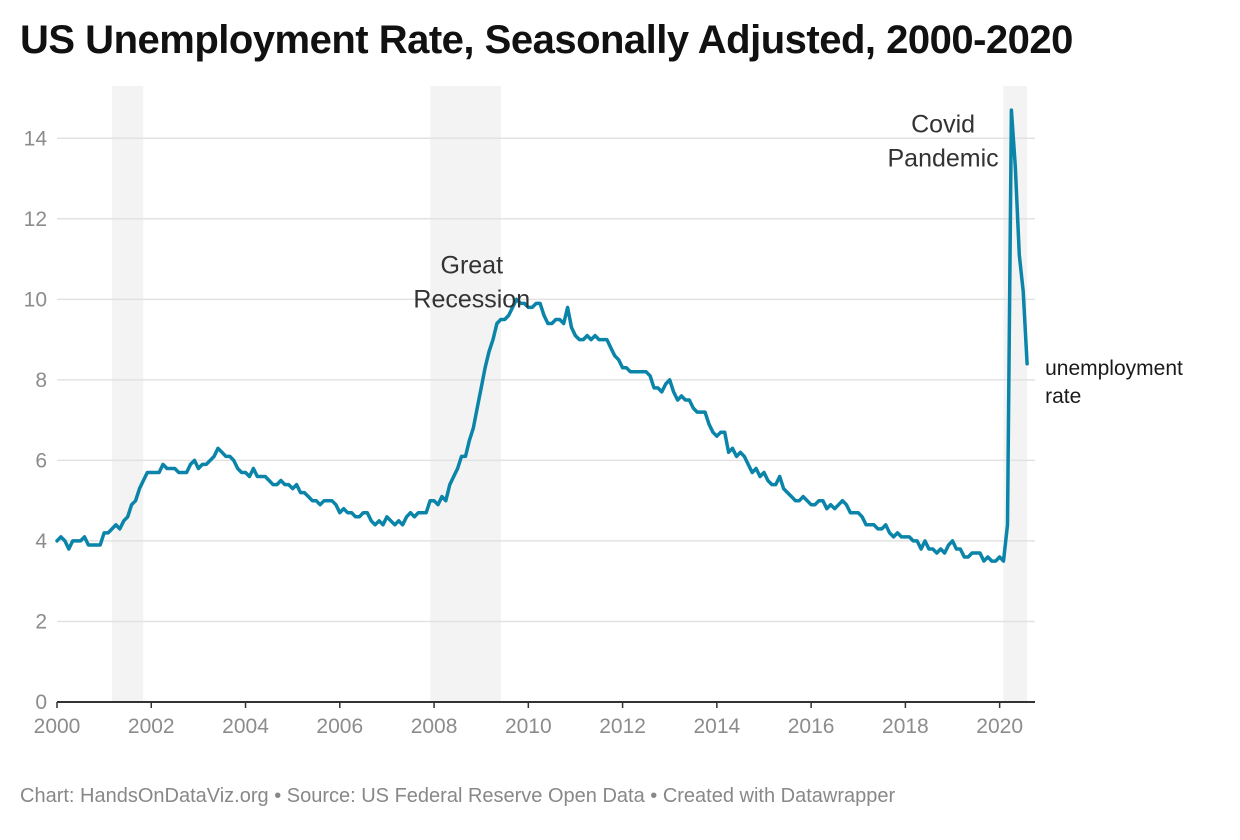 Image resolution: width=1240 pixels, height=840 pixels. What do you see at coordinates (1114, 382) in the screenshot?
I see `series-label: unemployment rate` at bounding box center [1114, 382].